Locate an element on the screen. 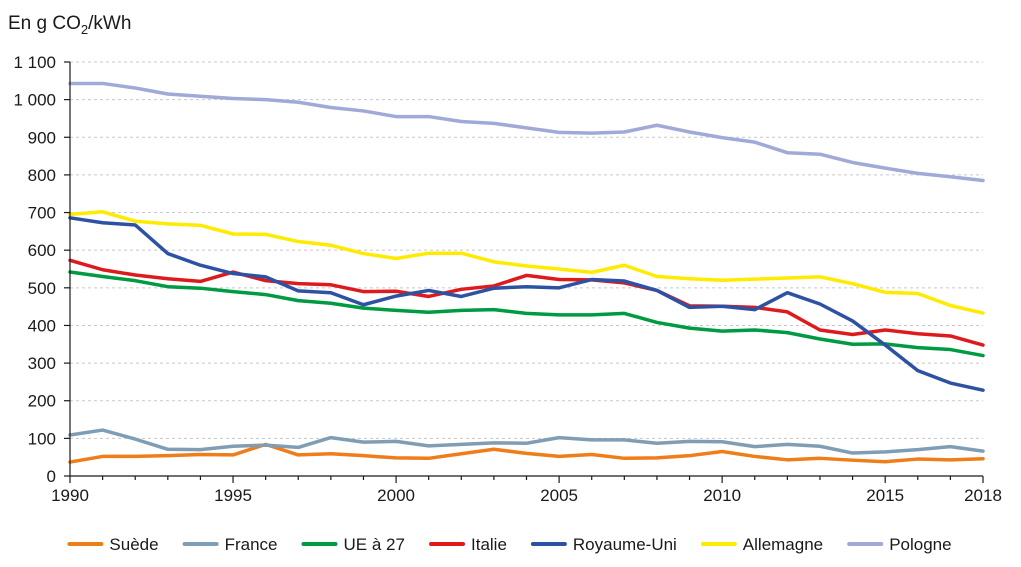 The width and height of the screenshot is (1021, 567). x-tick-label: 2010 is located at coordinates (722, 495).